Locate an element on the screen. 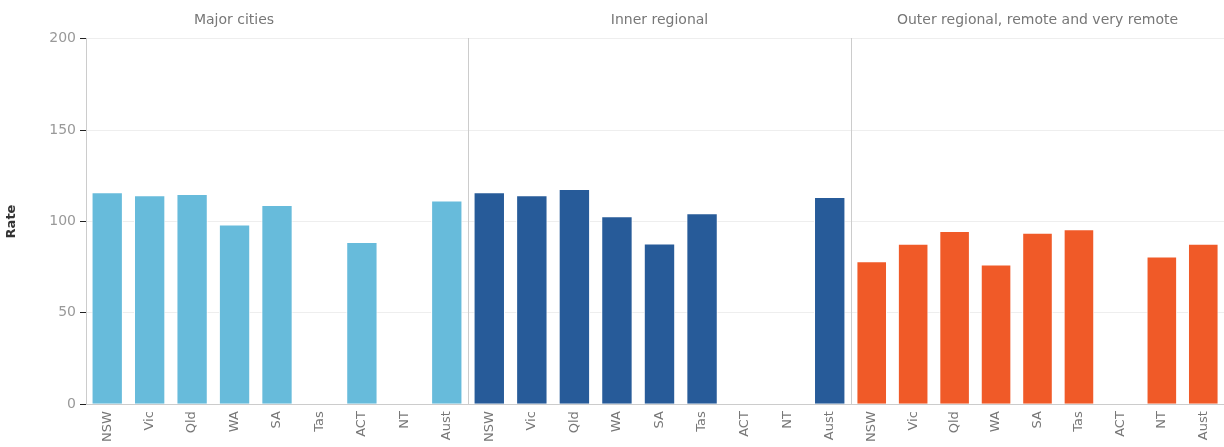 The width and height of the screenshot is (1224, 447). y-tick-label: 150 is located at coordinates (62, 128).